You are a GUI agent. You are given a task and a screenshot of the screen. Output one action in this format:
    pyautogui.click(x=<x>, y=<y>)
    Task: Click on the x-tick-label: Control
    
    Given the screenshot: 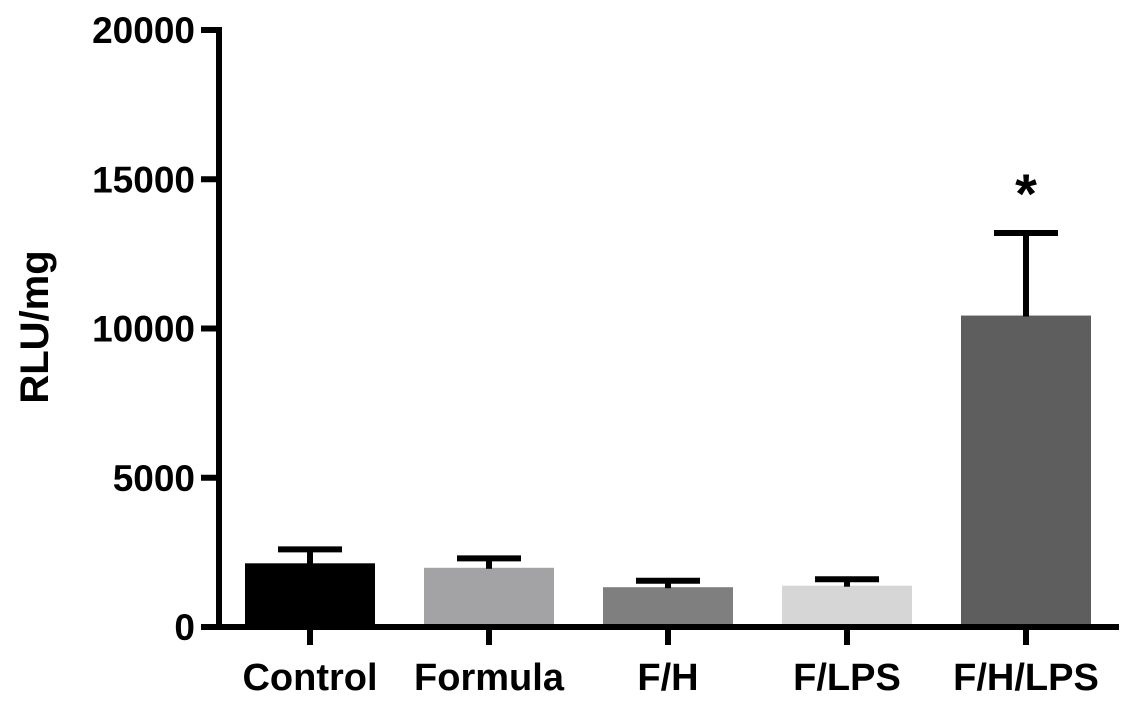 What is the action you would take?
    pyautogui.click(x=309, y=678)
    